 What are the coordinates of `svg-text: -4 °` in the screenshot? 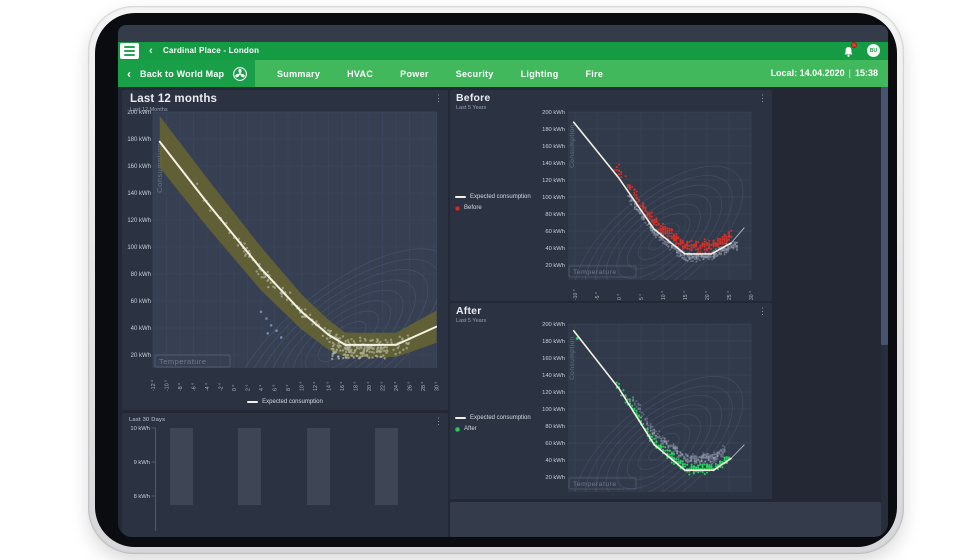 It's located at (208, 387).